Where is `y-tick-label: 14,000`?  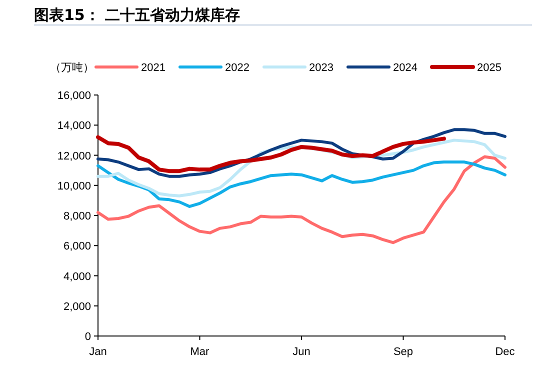
y-tick-label: 14,000 is located at coordinates (74, 126).